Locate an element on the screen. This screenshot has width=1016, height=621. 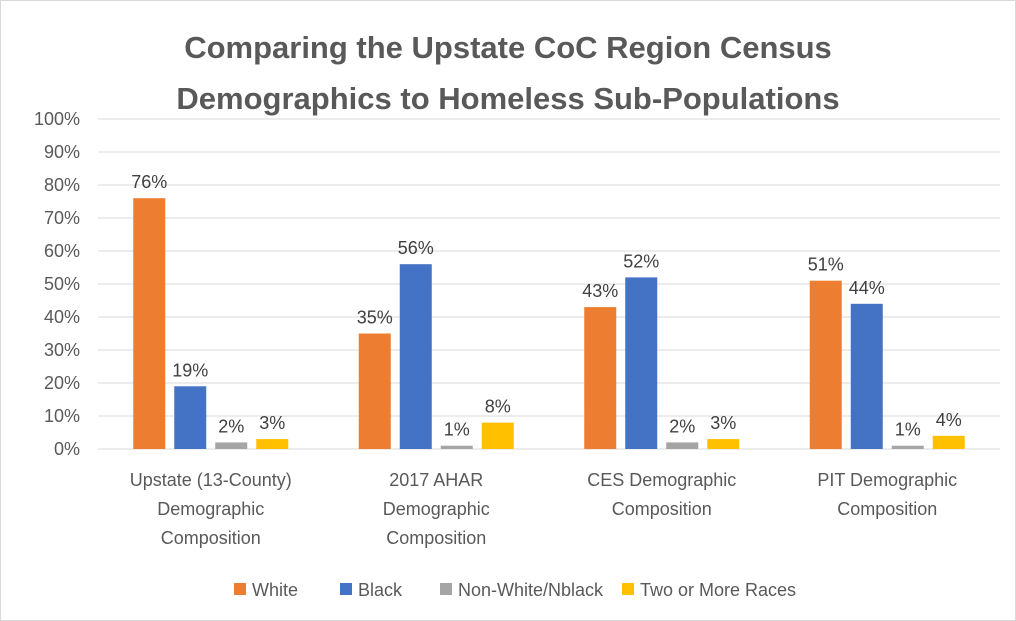
category-label: CES Demographic is located at coordinates (661, 480).